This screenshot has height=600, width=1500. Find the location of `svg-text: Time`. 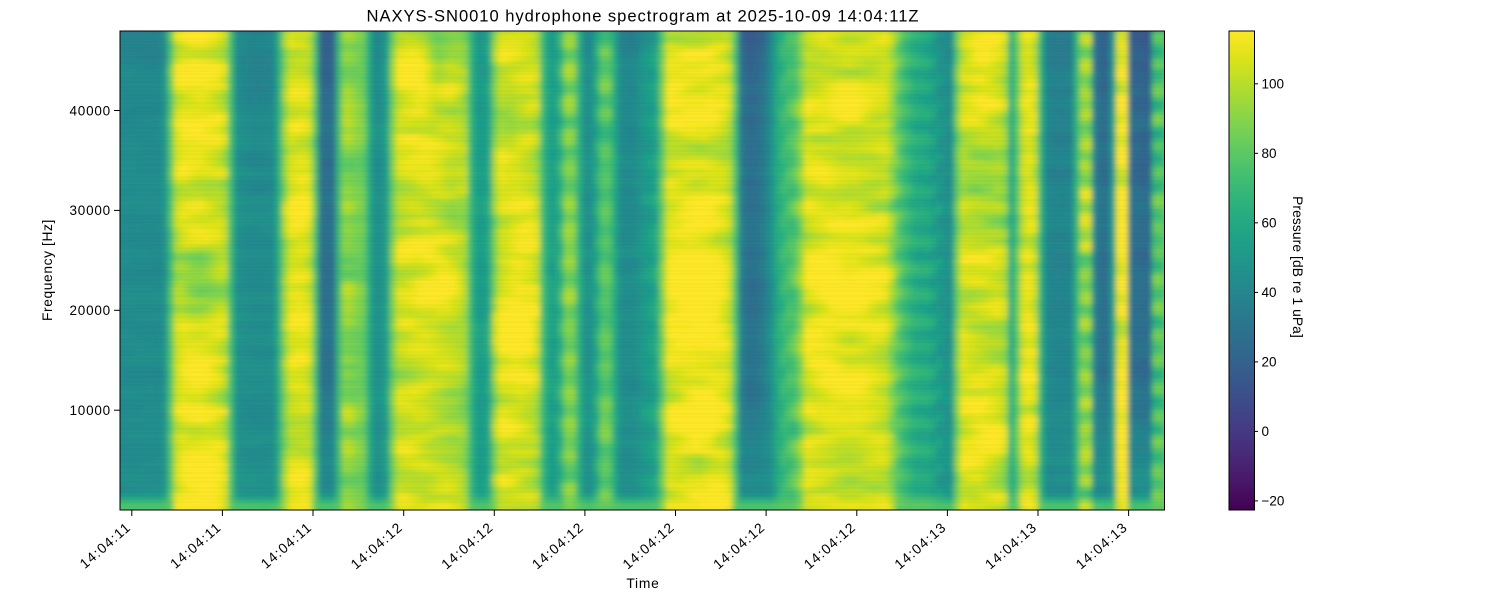

svg-text: Time is located at coordinates (642, 583).